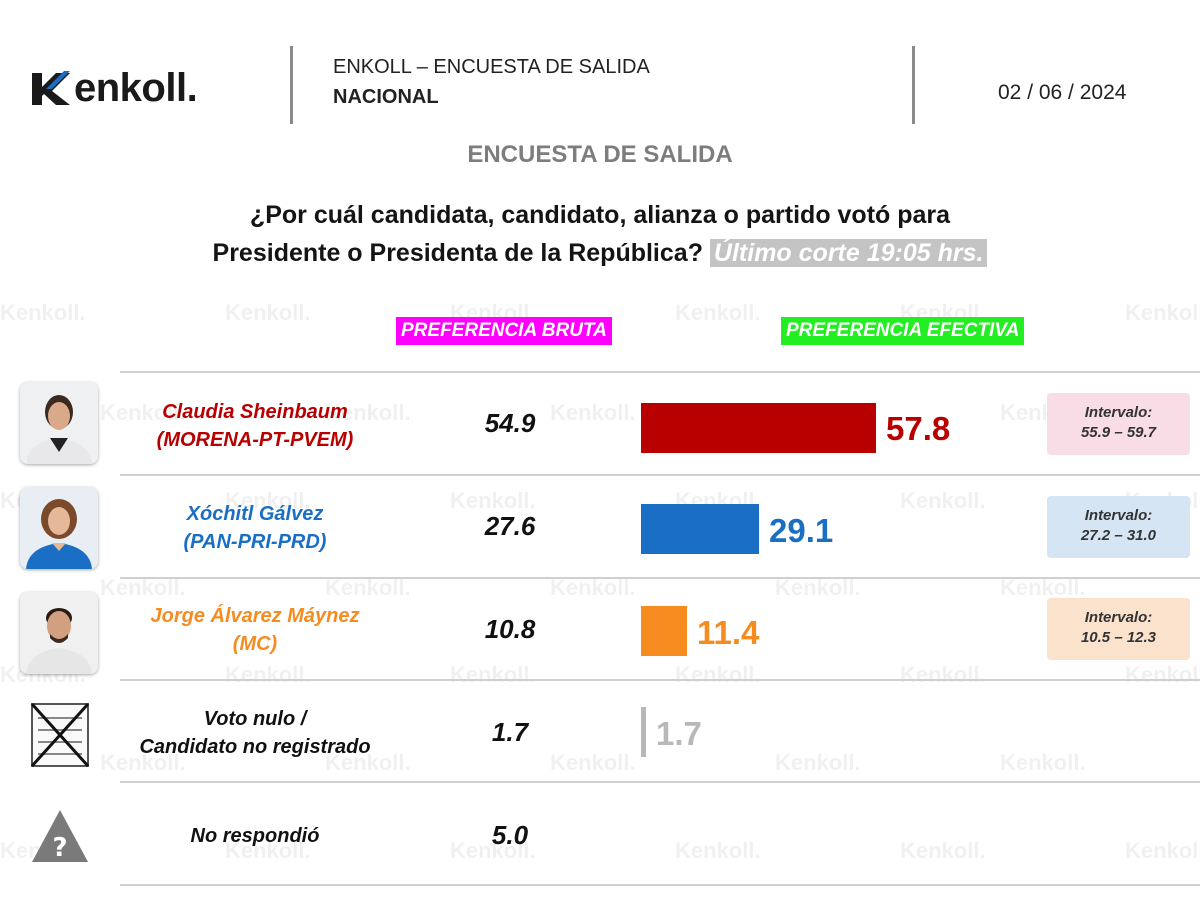 The height and width of the screenshot is (921, 1200). Describe the element at coordinates (255, 412) in the screenshot. I see `candidate-name: Claudia Sheinbaum` at that location.